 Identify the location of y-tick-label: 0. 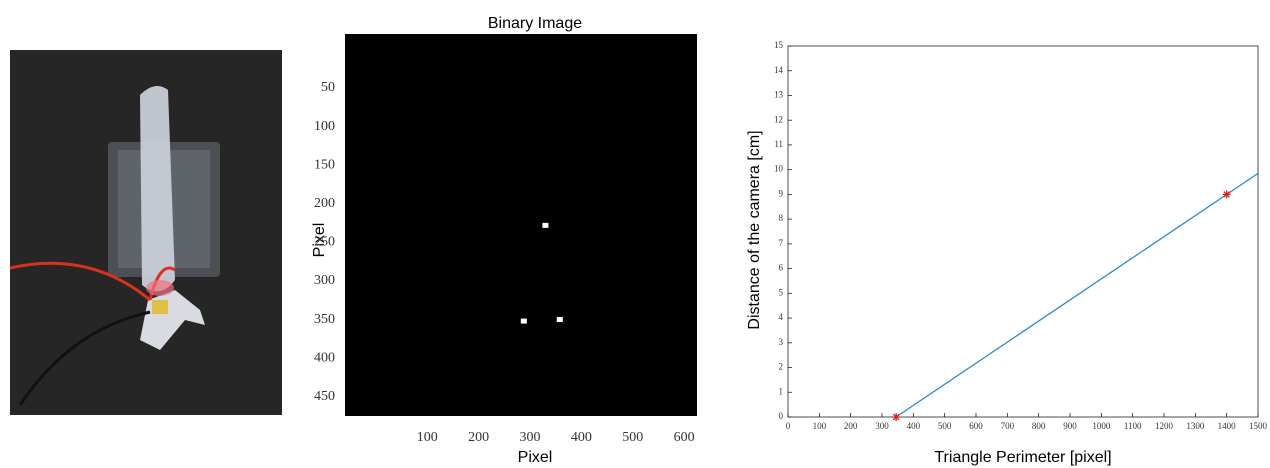
(781, 416).